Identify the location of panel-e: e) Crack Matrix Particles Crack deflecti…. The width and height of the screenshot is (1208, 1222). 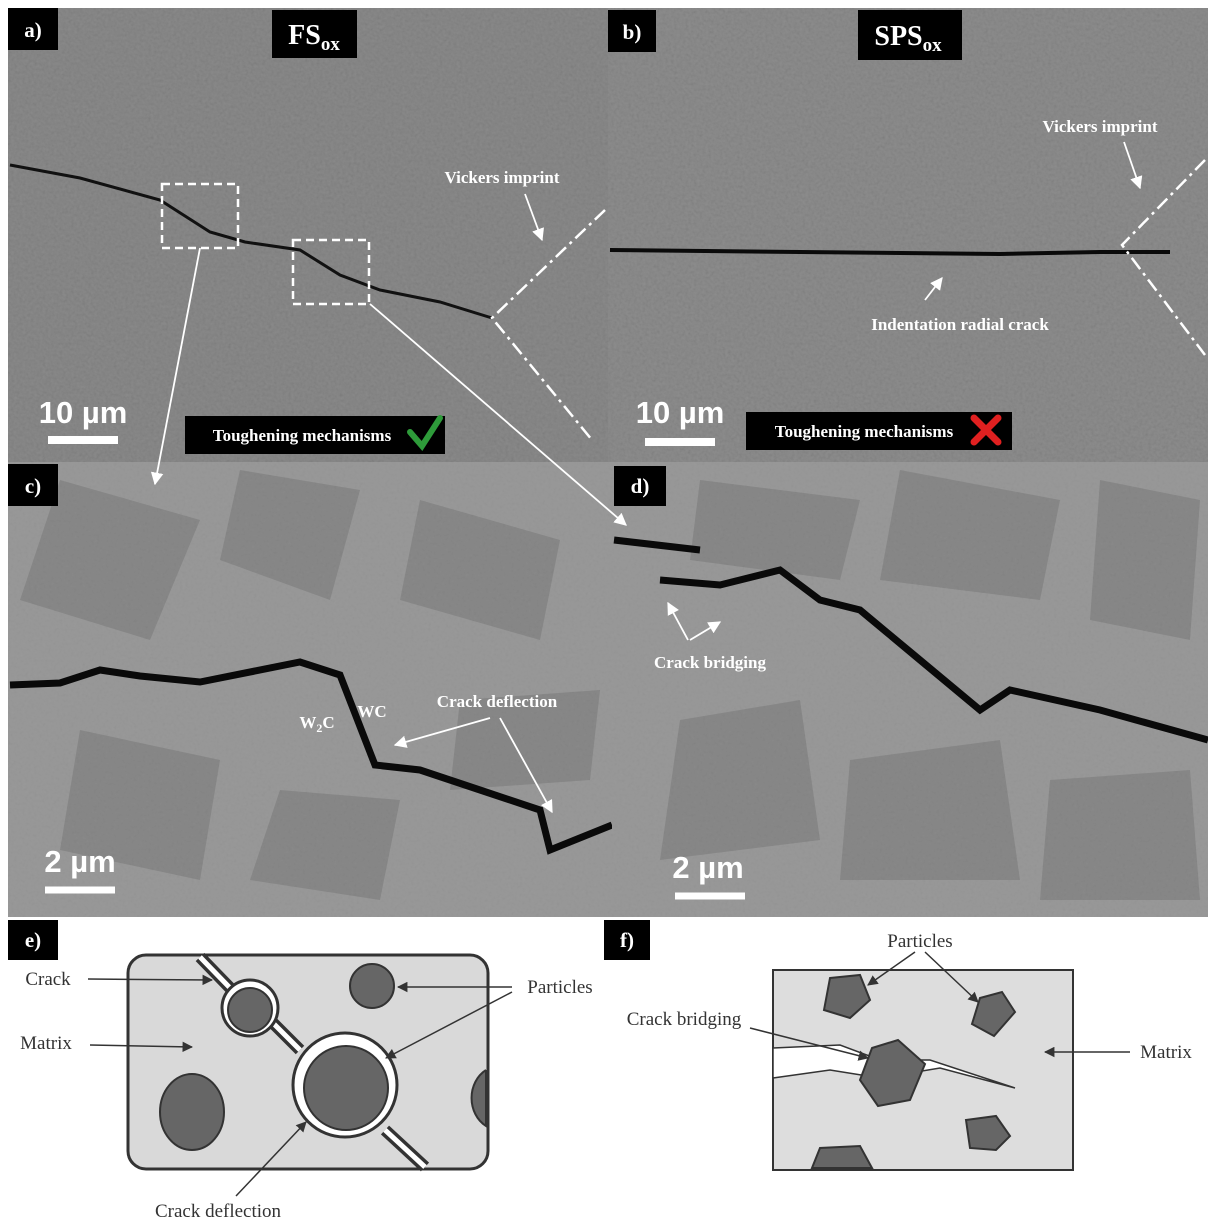
(300, 1071).